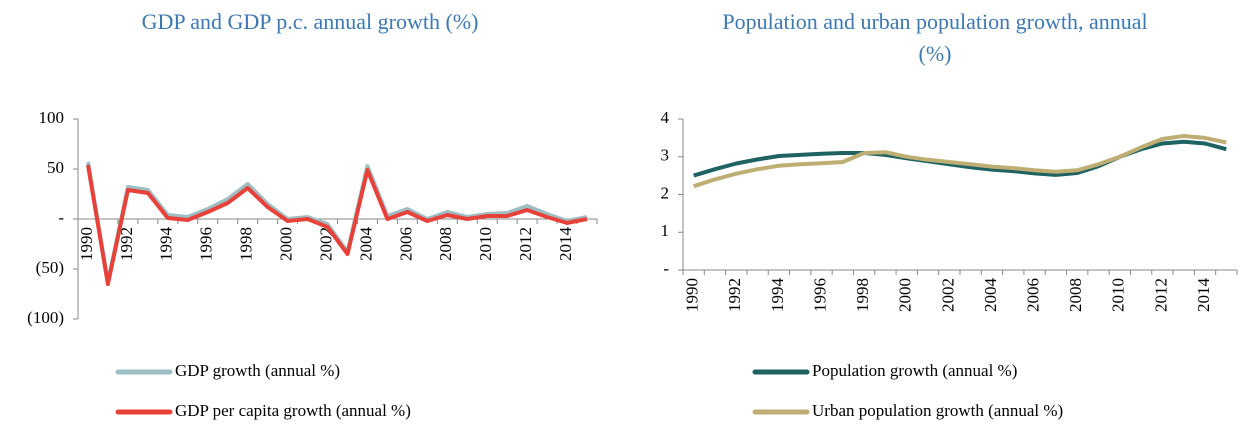 This screenshot has width=1247, height=424. What do you see at coordinates (665, 155) in the screenshot?
I see `y-tick-label: 3` at bounding box center [665, 155].